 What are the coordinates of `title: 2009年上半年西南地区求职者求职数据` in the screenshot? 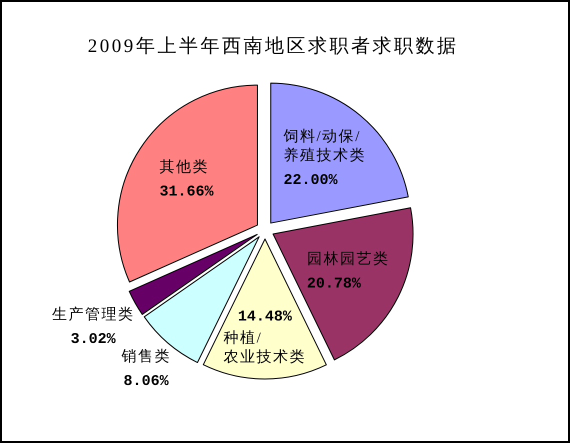 It's located at (273, 46).